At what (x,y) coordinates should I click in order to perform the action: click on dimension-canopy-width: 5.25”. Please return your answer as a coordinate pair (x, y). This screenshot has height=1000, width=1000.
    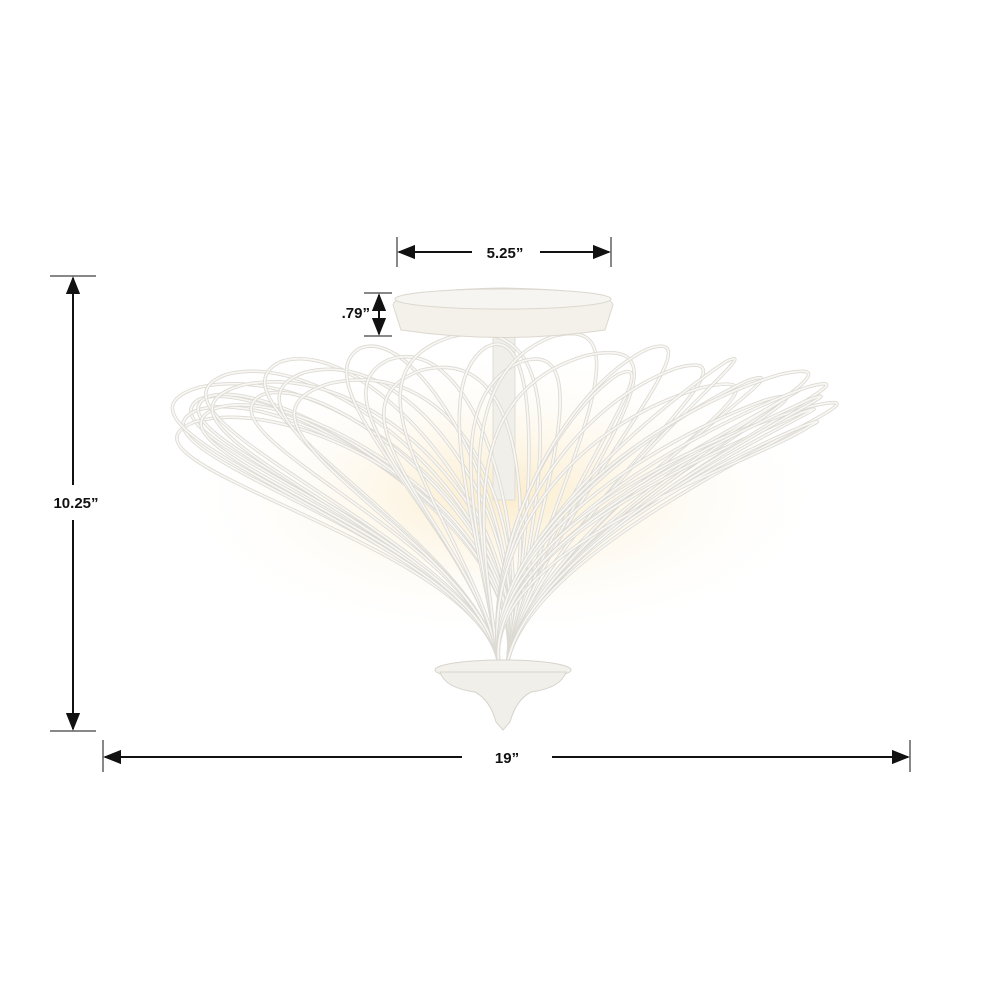
    Looking at the image, I should click on (504, 252).